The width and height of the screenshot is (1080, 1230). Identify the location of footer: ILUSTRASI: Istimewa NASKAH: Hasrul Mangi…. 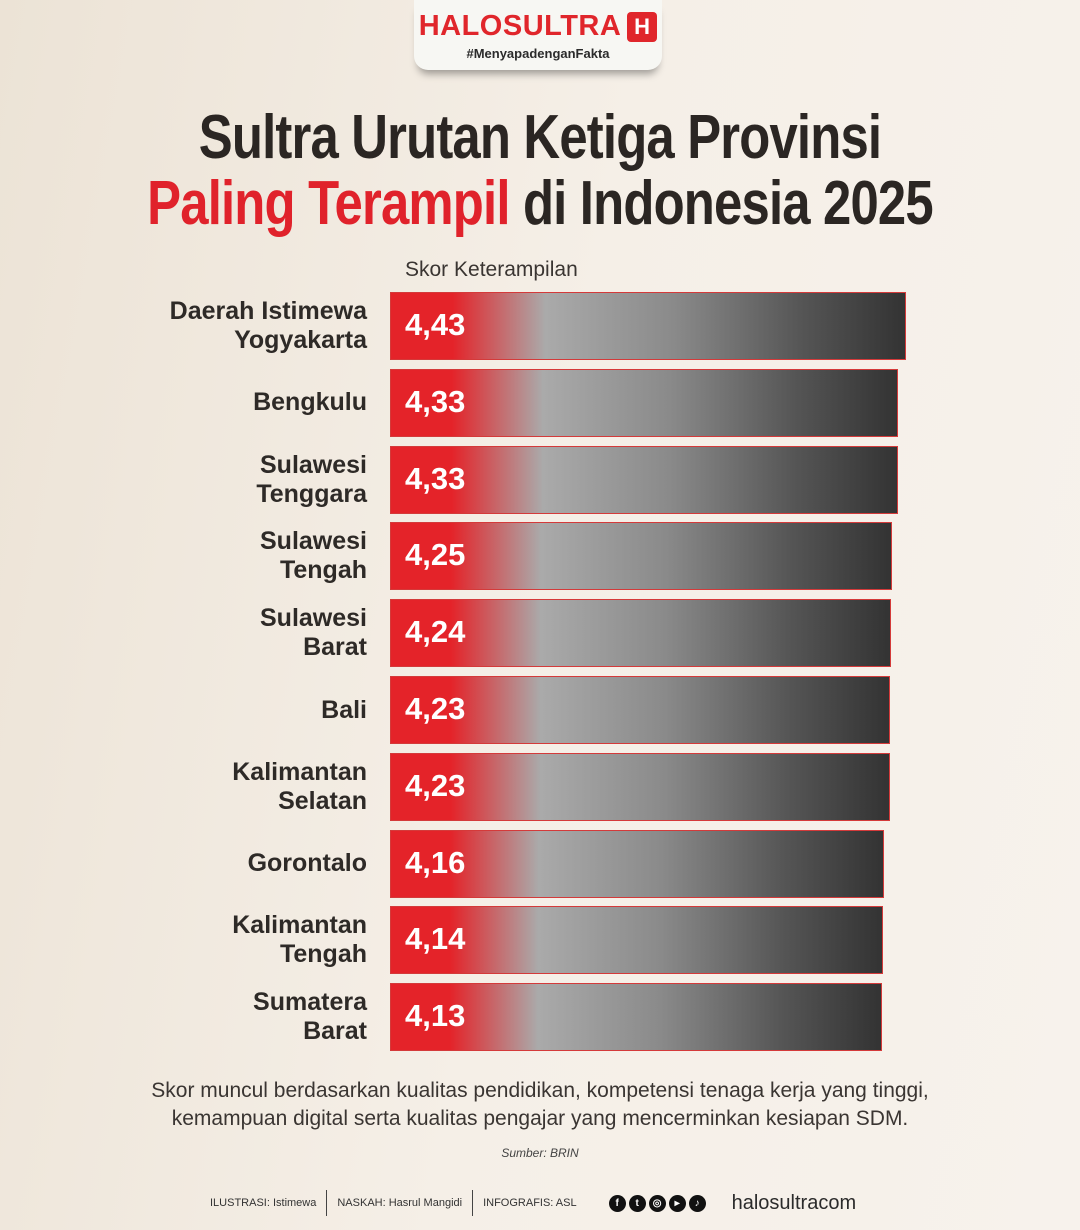
(533, 1203).